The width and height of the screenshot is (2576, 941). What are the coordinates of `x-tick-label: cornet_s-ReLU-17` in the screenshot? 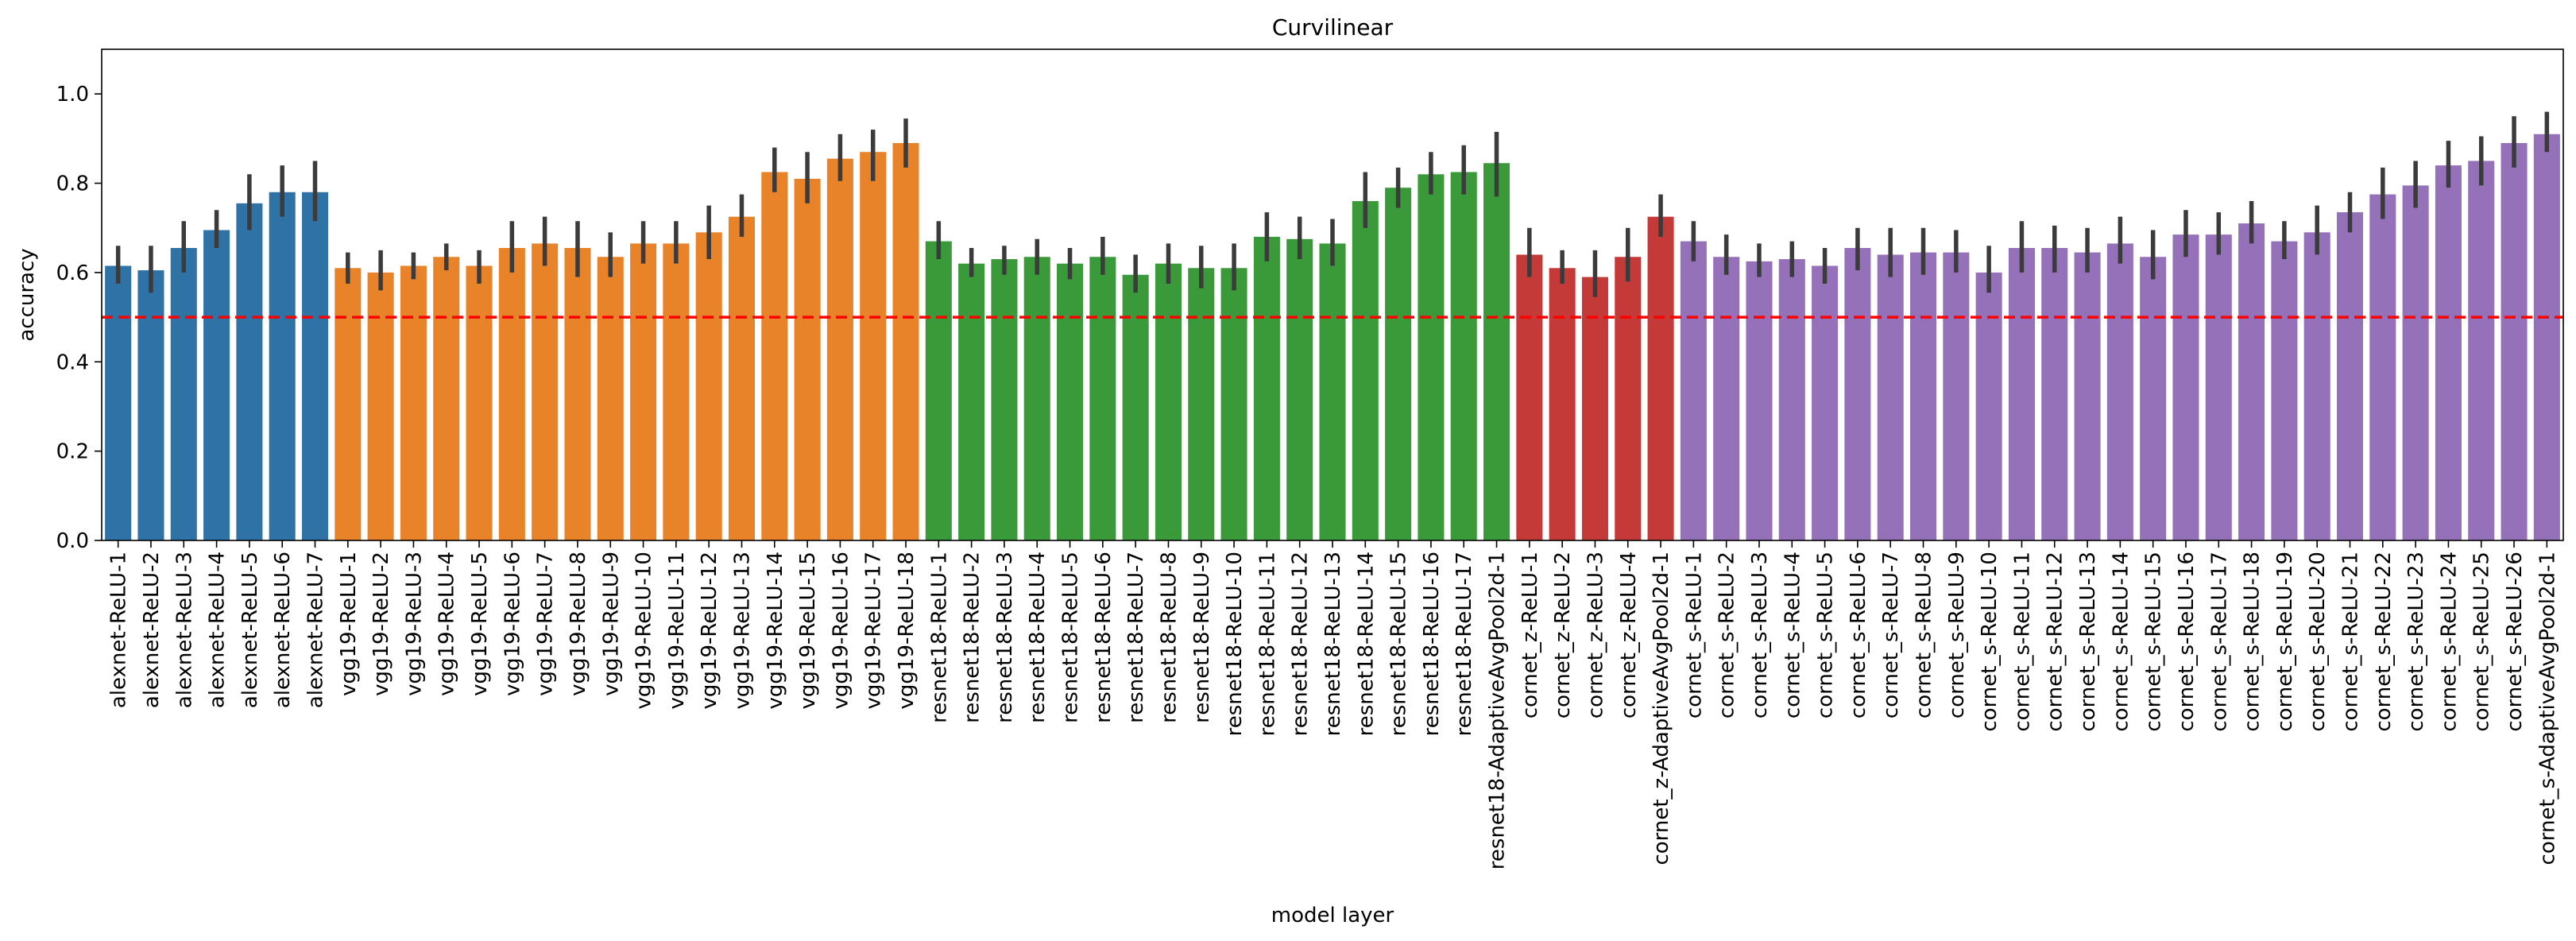 It's located at (2219, 642).